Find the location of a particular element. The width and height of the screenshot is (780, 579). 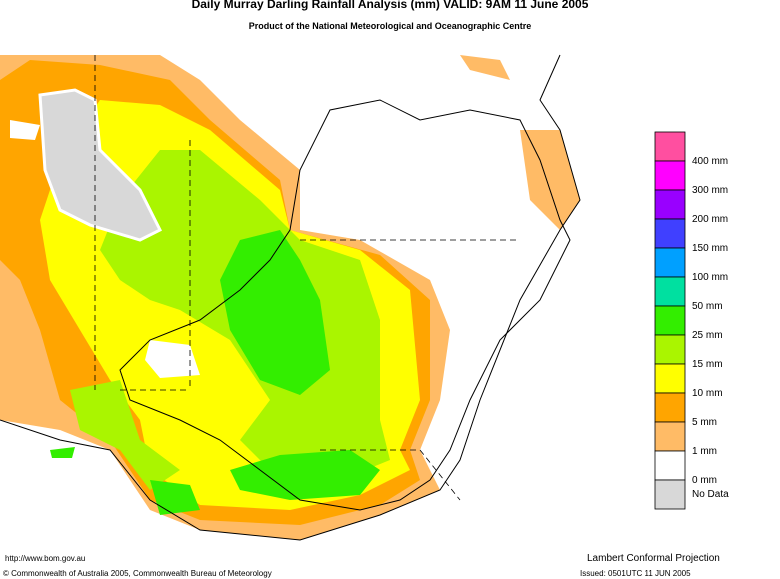

legend-label: No Data is located at coordinates (710, 494).